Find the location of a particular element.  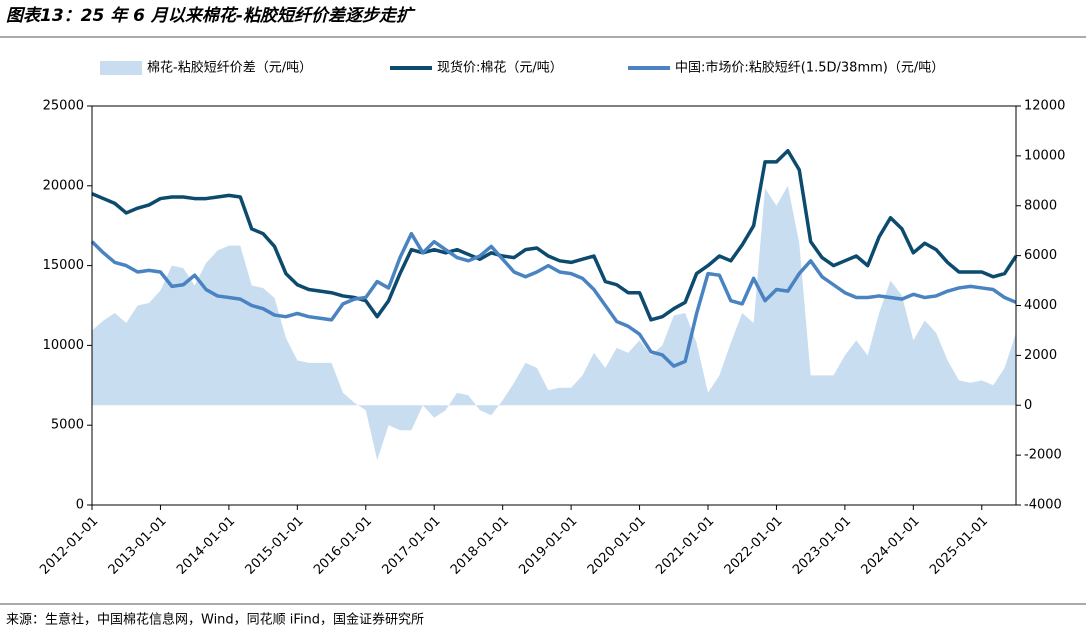

x-tick-label: 2017-01-01 is located at coordinates (411, 546).